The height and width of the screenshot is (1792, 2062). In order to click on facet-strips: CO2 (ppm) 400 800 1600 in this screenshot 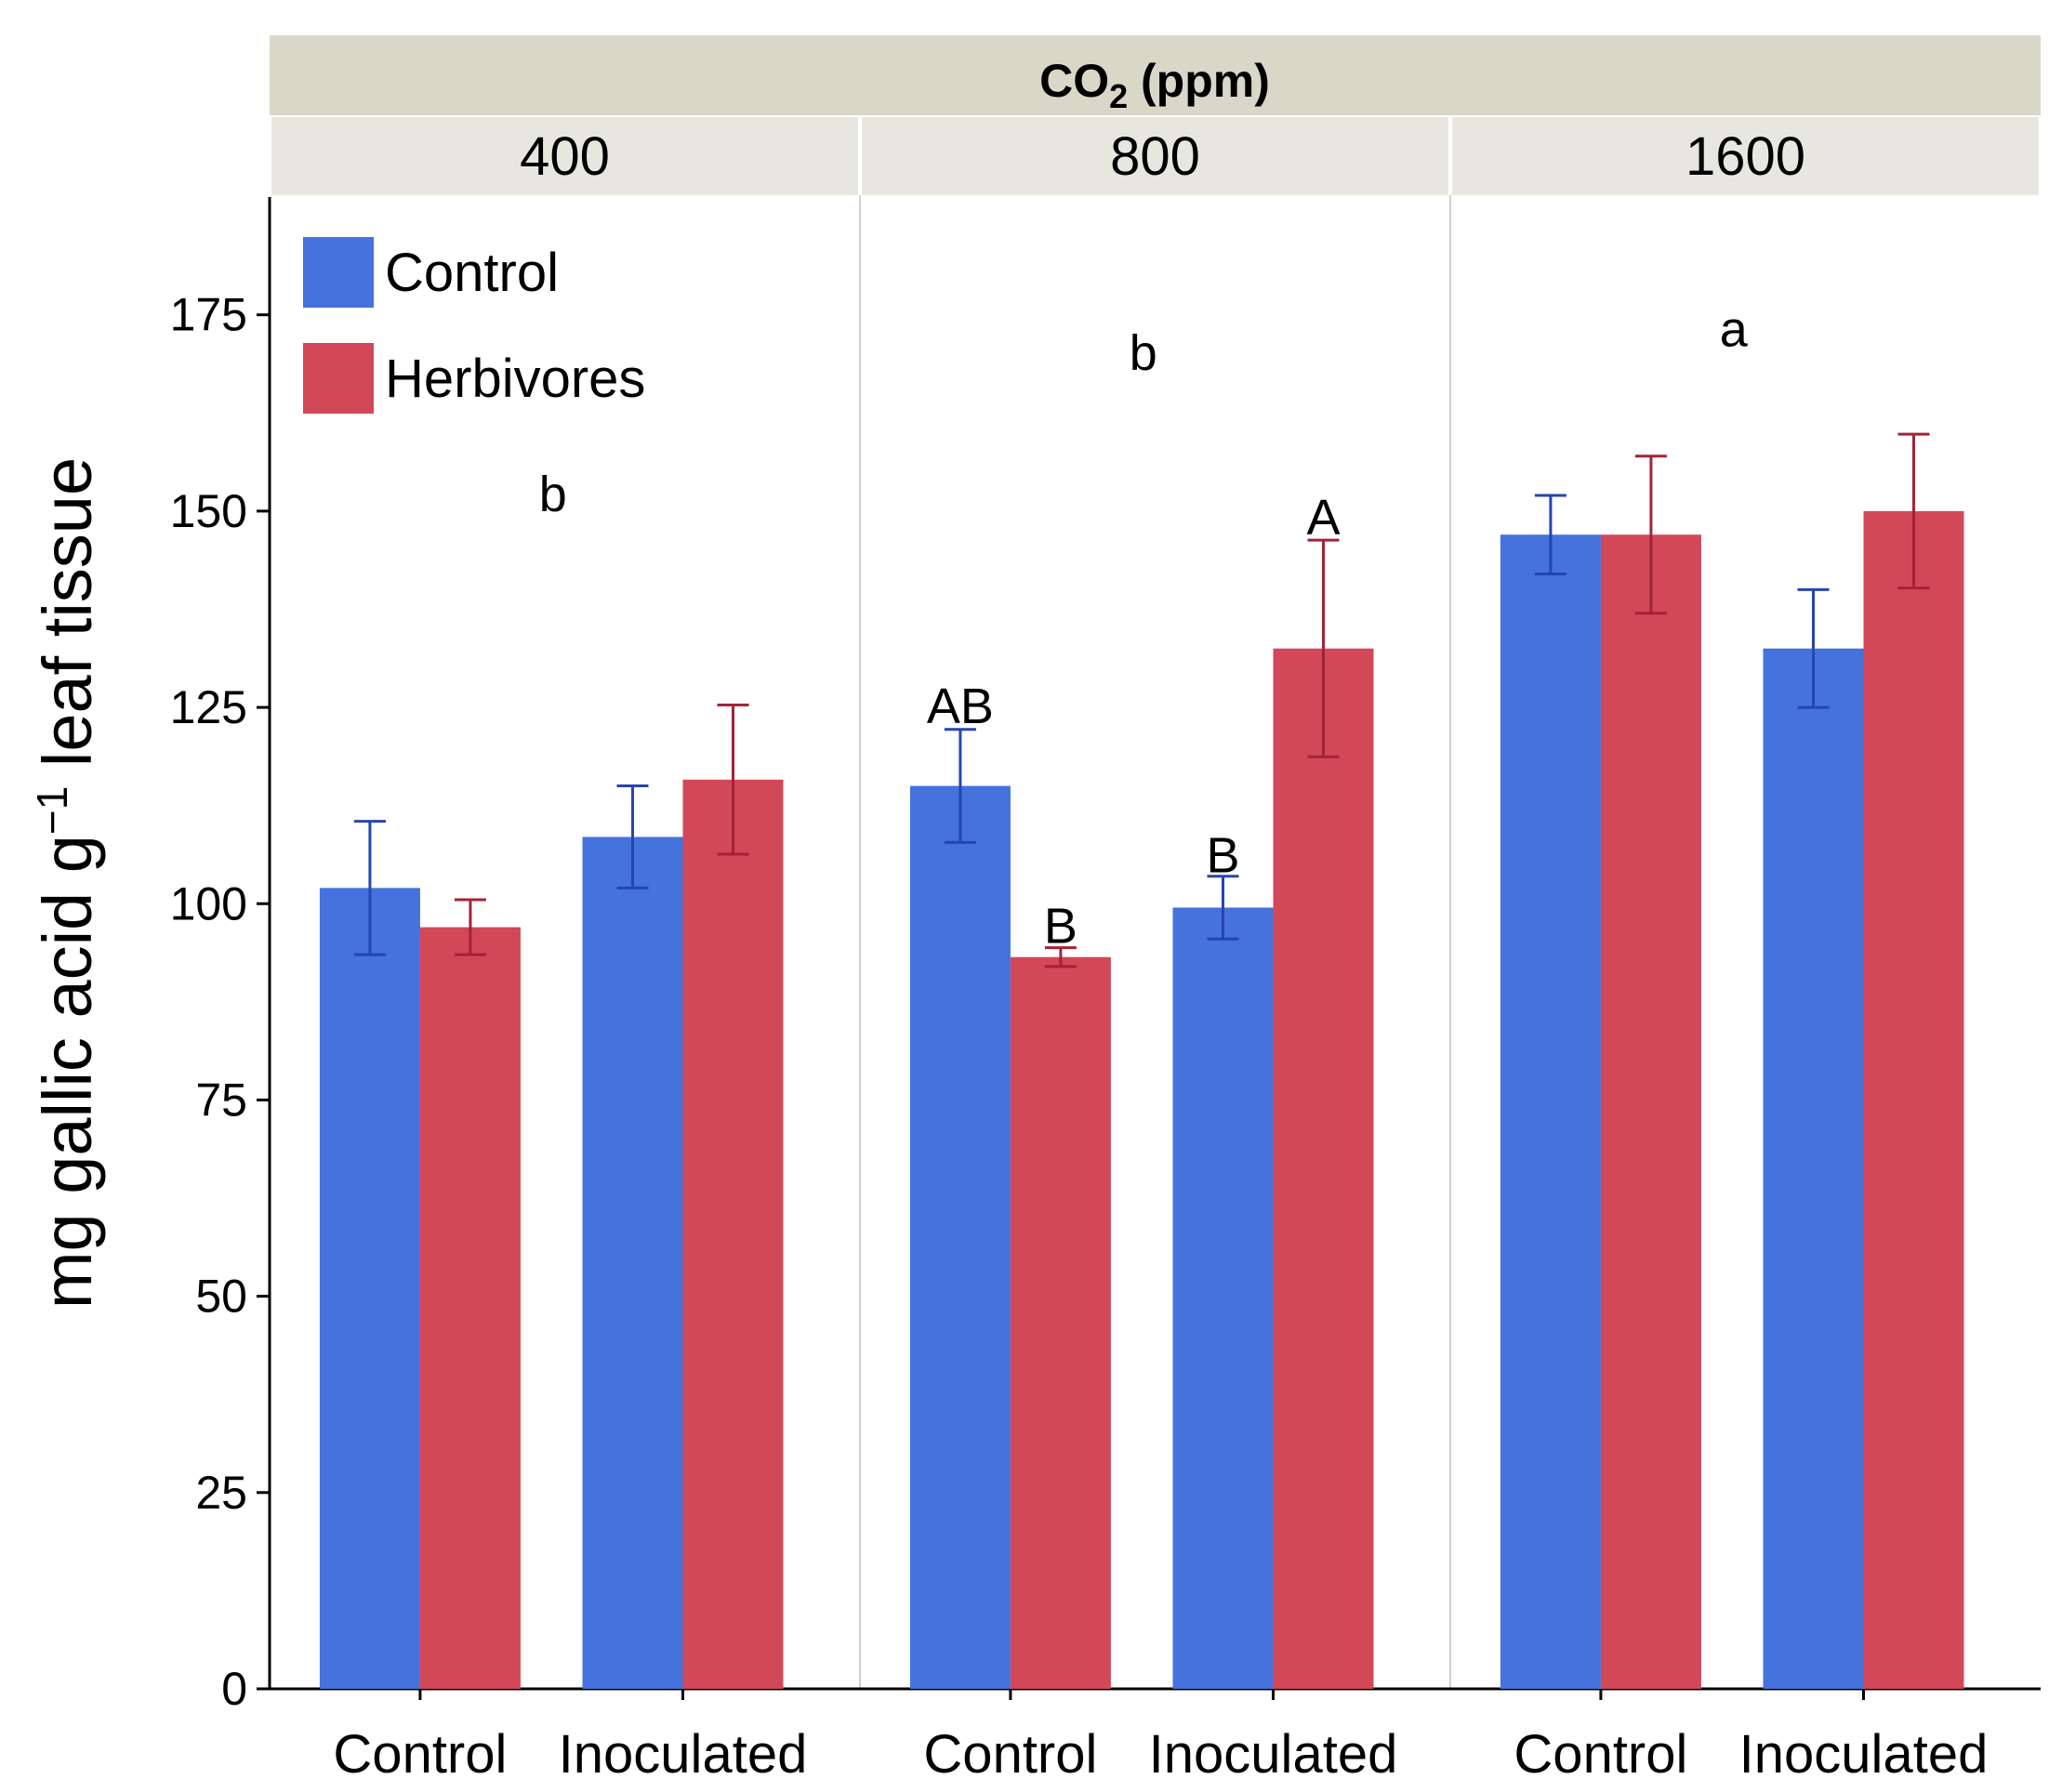, I will do `click(1155, 115)`.